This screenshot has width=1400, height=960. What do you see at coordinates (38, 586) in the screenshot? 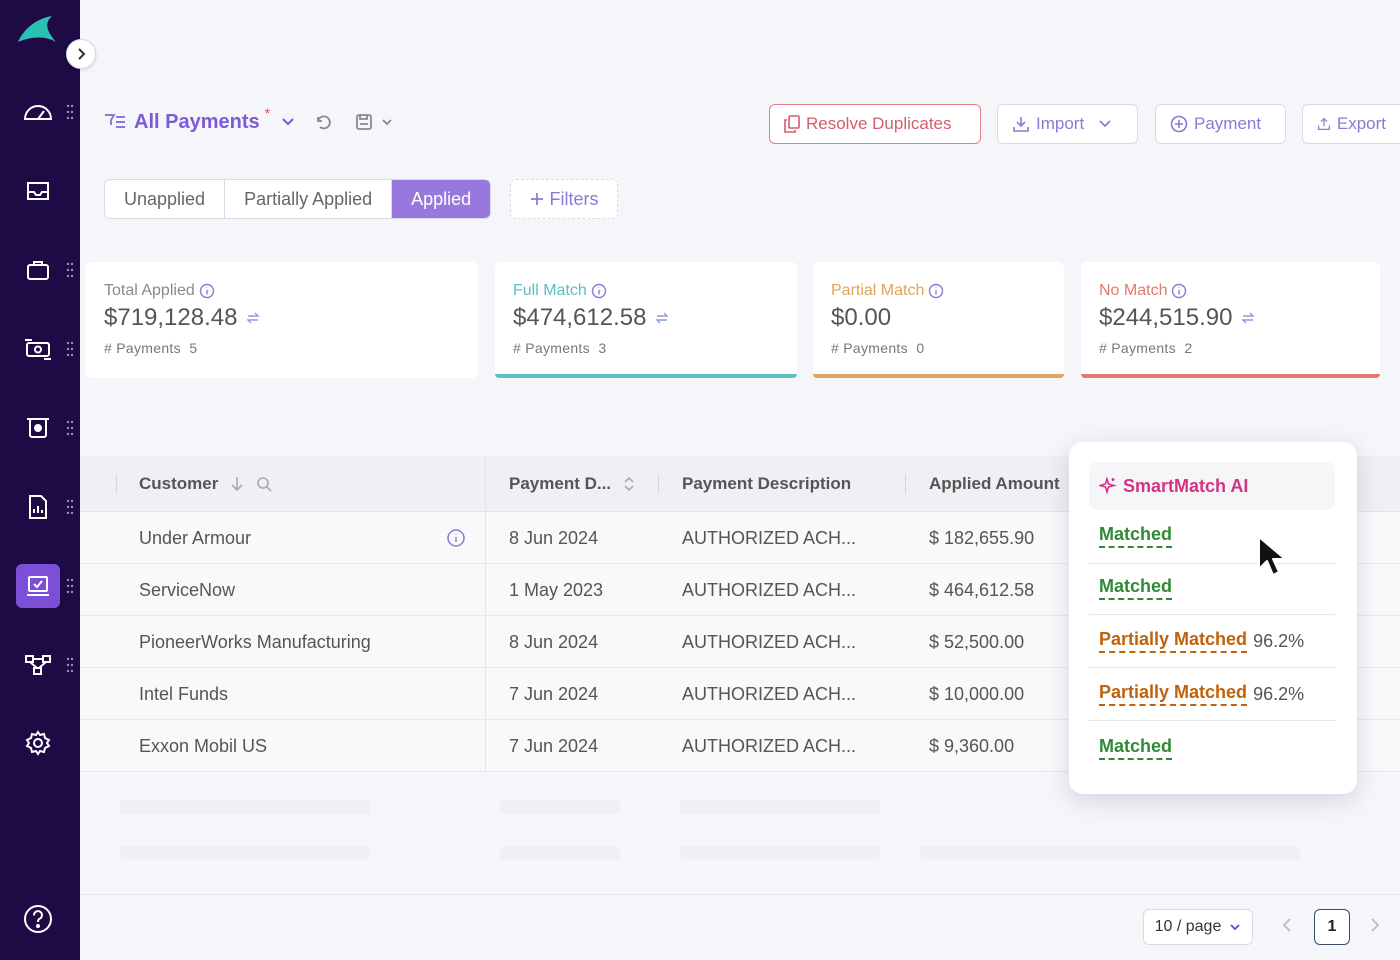
I see `nav-cash-application` at bounding box center [38, 586].